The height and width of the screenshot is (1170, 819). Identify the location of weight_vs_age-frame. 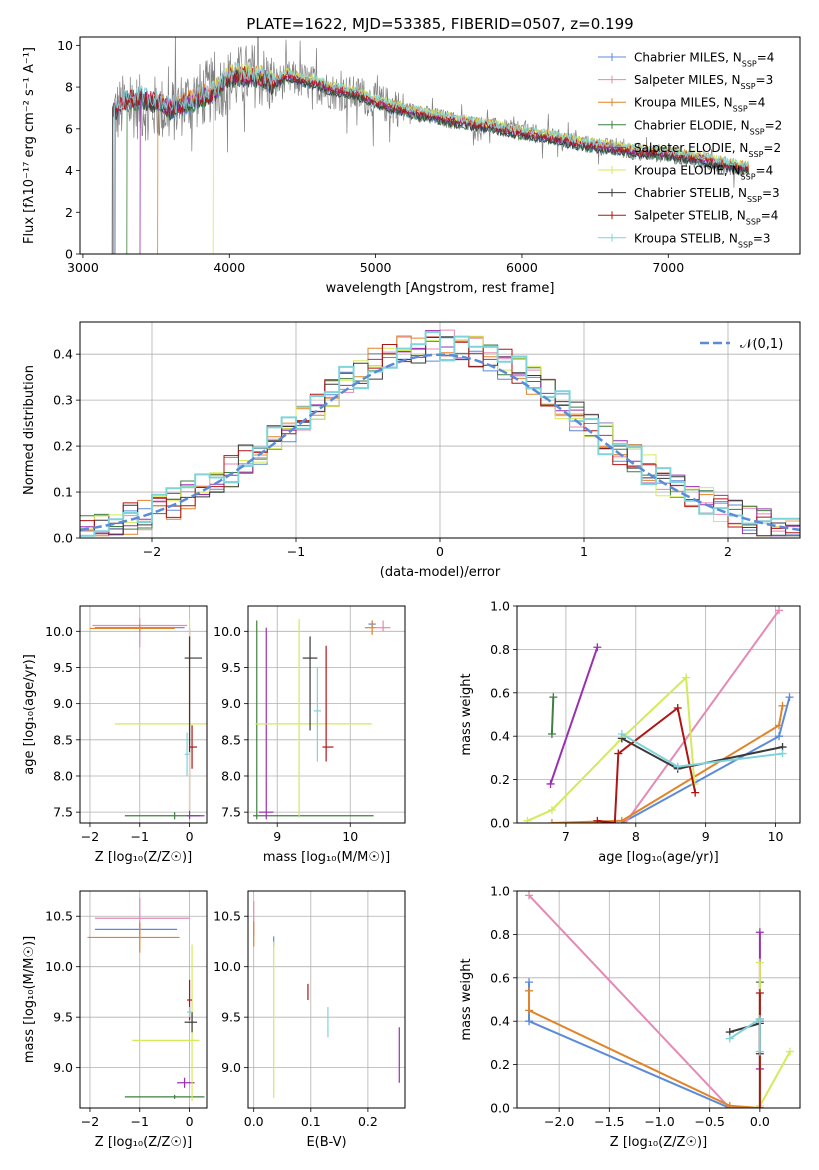
(658, 714).